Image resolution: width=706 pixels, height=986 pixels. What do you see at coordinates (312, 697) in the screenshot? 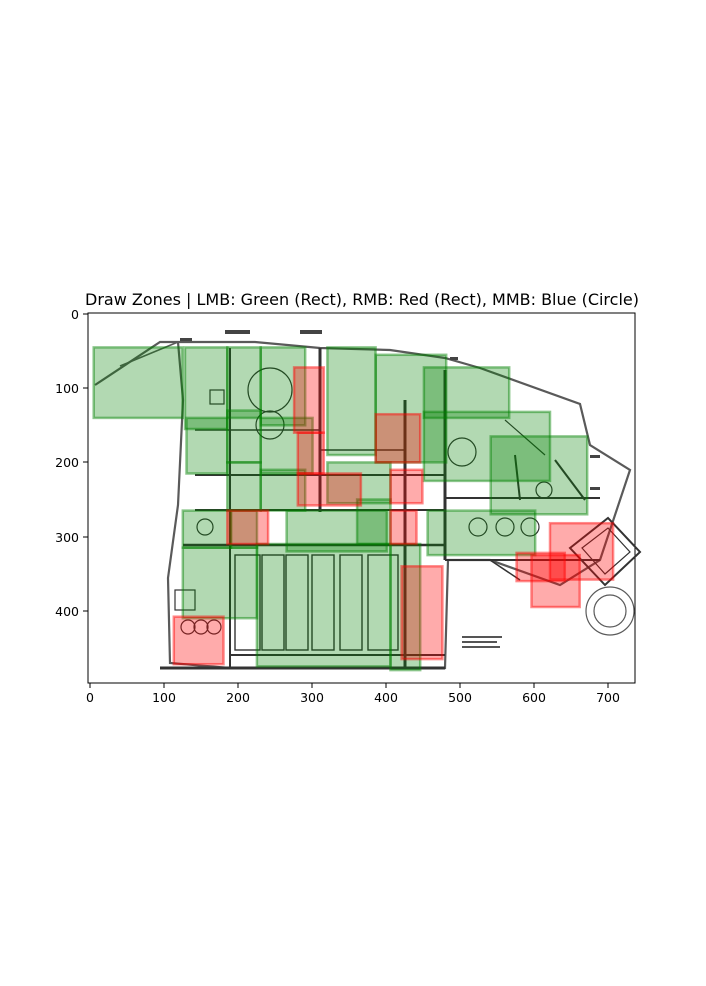
I see `x-tick-label: 300` at bounding box center [312, 697].